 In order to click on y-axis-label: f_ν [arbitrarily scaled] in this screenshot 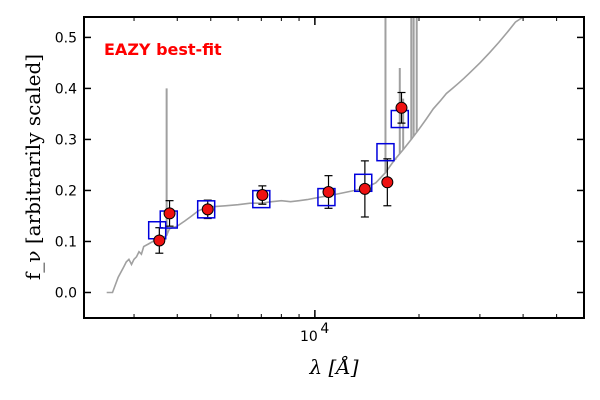, I will do `click(33, 167)`.